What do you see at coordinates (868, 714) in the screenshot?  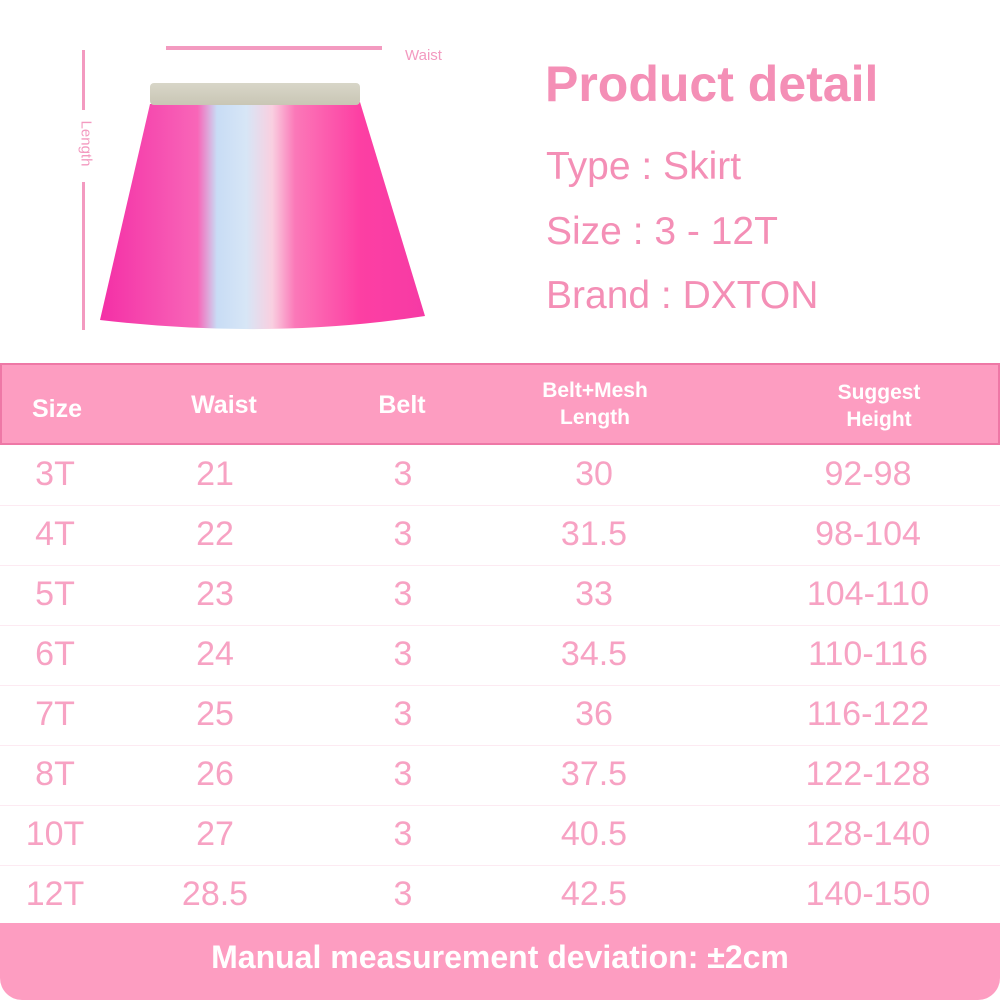 I see `cell-height: 116-122` at bounding box center [868, 714].